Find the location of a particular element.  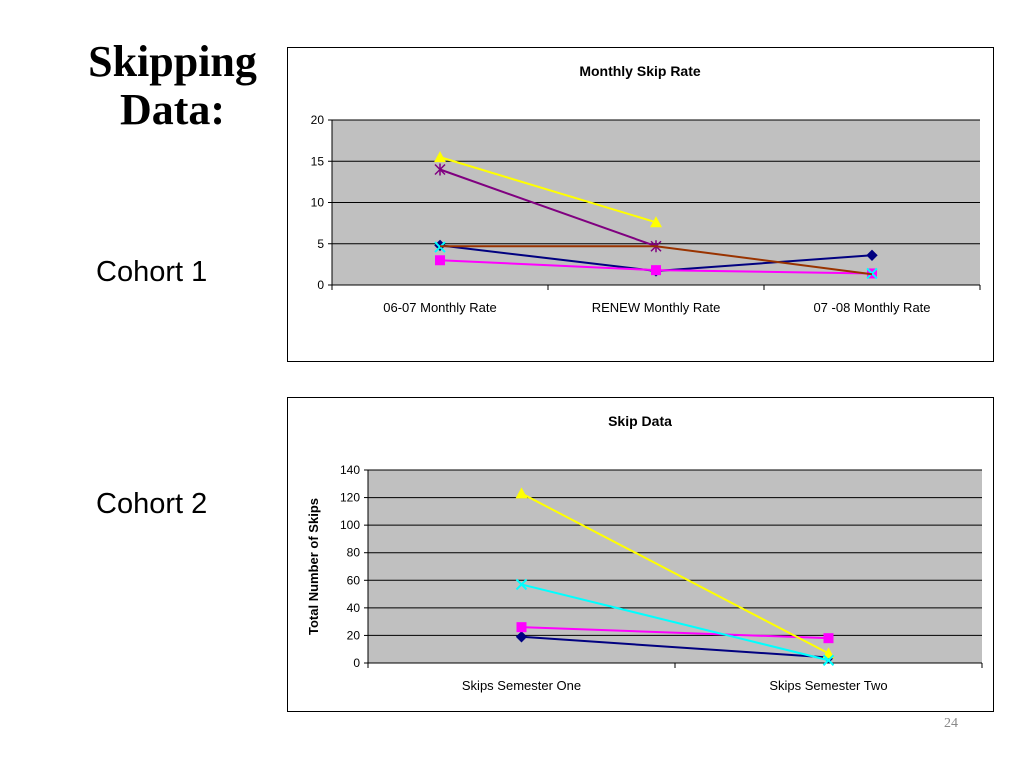

chart-1-y-tick-label: 10 is located at coordinates (318, 203).